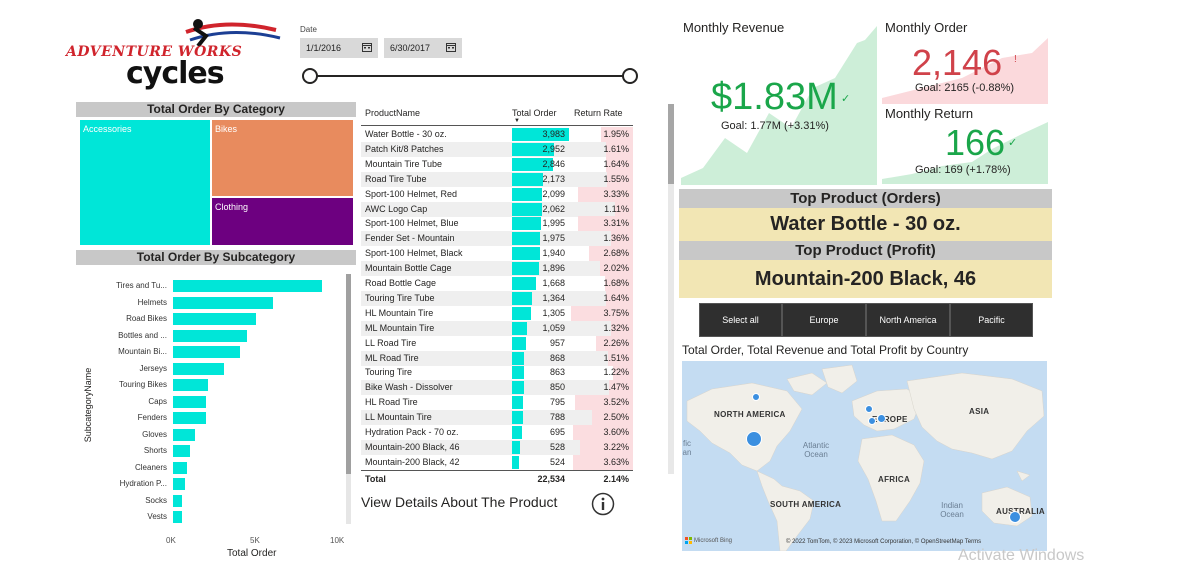 The height and width of the screenshot is (565, 1186). I want to click on map-bubble-canada, so click(756, 397).